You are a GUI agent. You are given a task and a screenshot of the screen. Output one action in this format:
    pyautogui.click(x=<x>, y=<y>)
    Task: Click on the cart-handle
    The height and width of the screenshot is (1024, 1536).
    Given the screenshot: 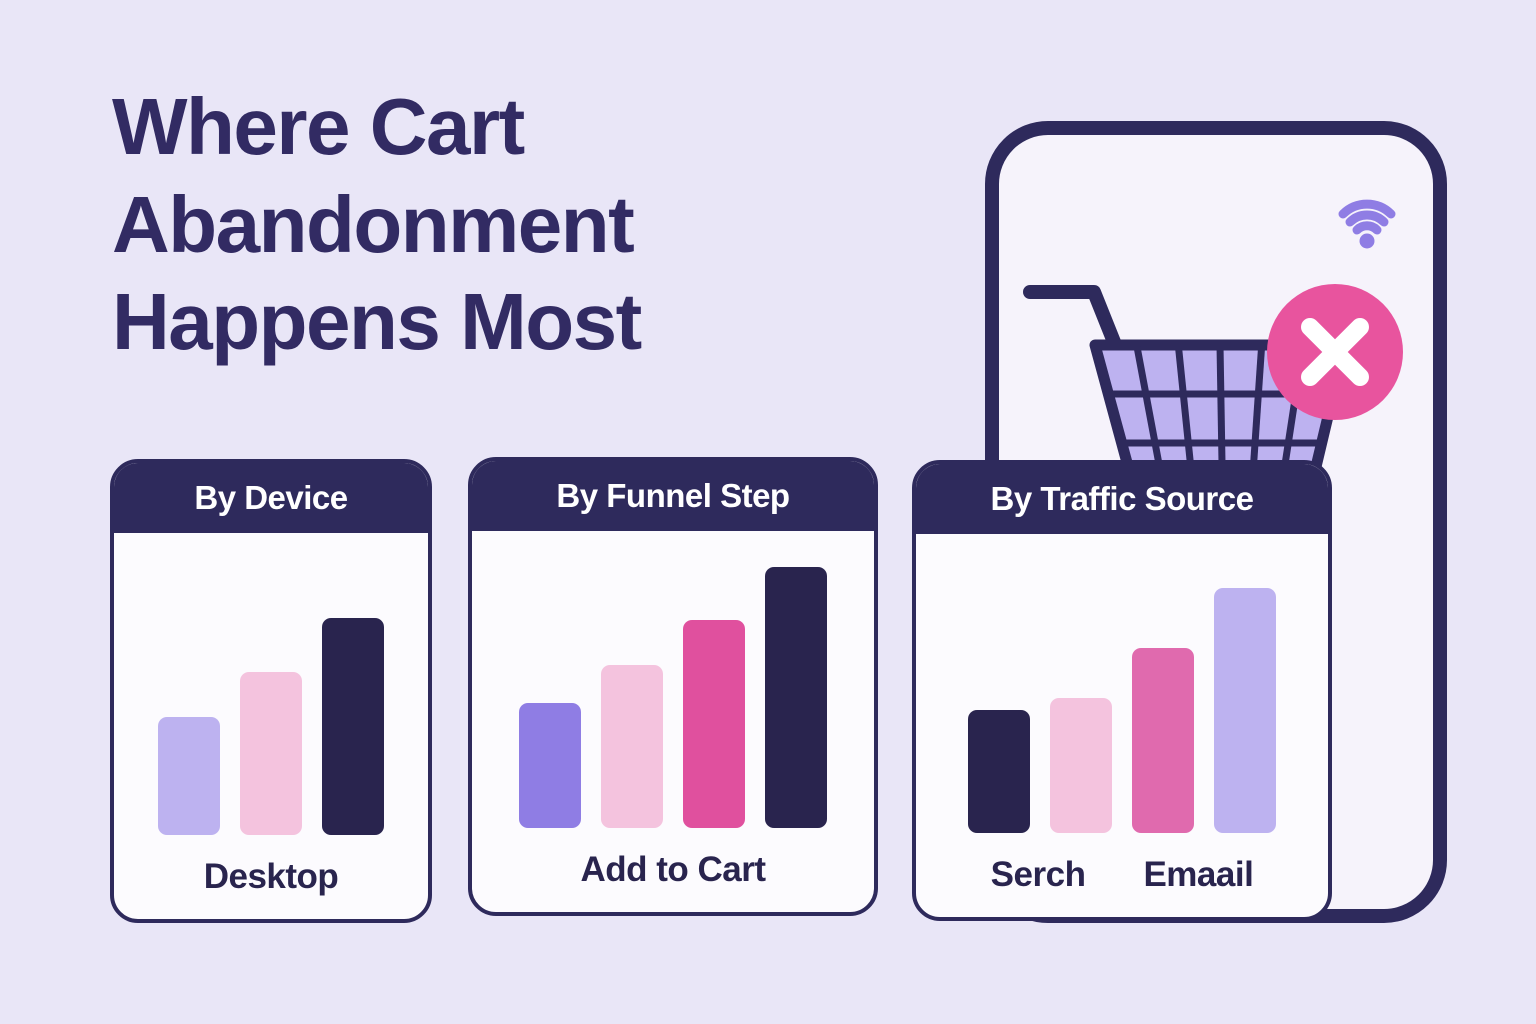 What is the action you would take?
    pyautogui.click(x=1073, y=319)
    